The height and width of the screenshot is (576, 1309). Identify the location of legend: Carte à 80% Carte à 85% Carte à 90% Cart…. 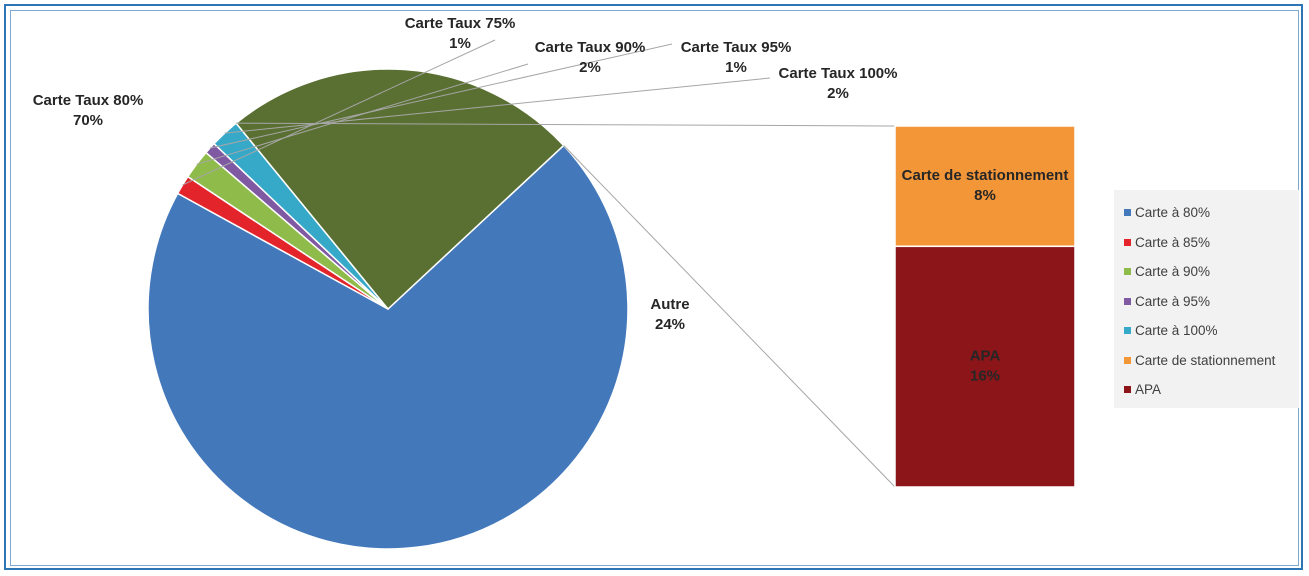
(1206, 299).